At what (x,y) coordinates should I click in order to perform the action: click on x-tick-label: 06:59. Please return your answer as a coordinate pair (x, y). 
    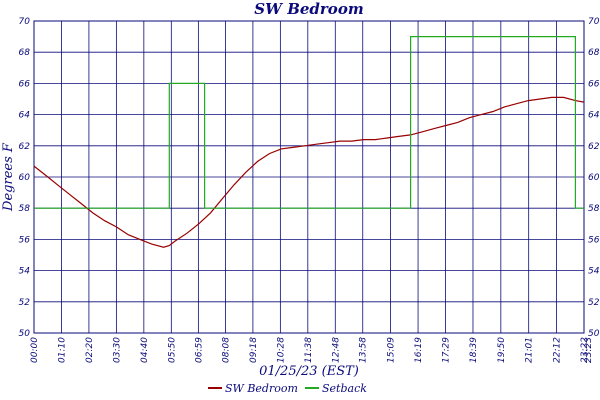
    Looking at the image, I should click on (199, 350).